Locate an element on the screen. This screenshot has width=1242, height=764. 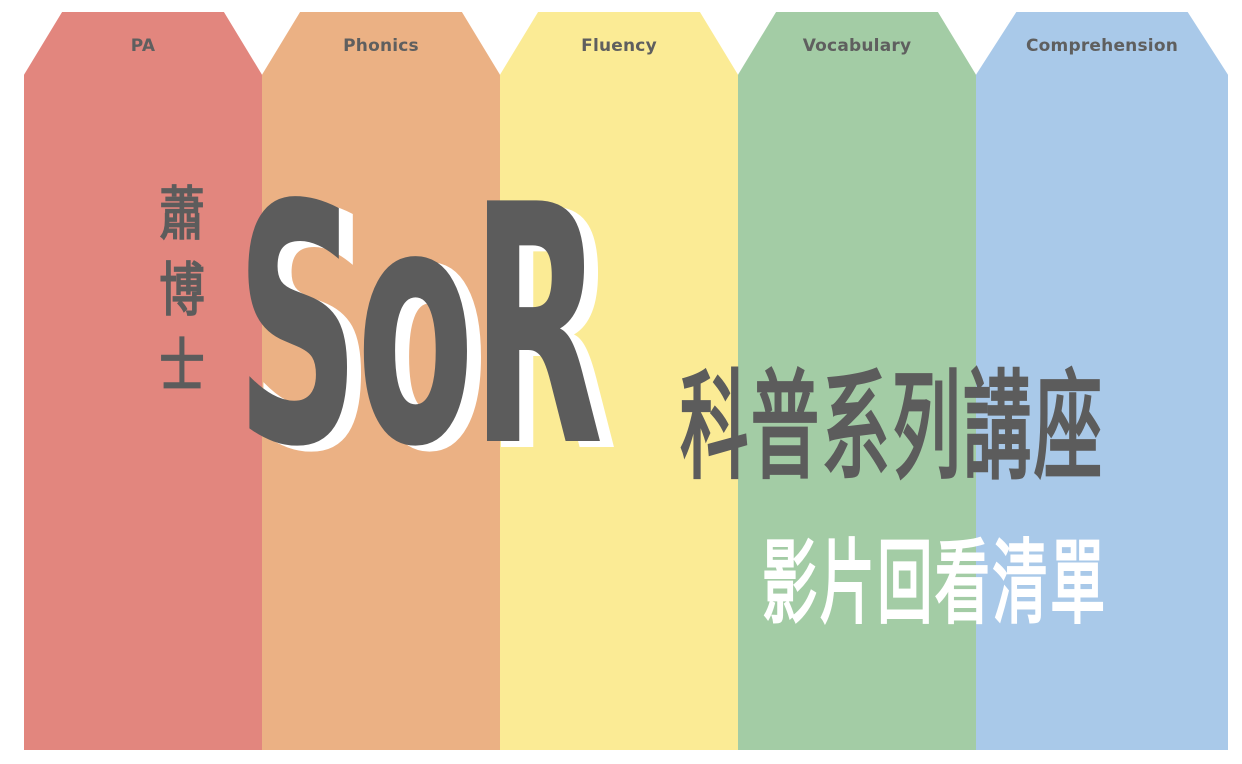
column-label-phonics: Phonics is located at coordinates (381, 46).